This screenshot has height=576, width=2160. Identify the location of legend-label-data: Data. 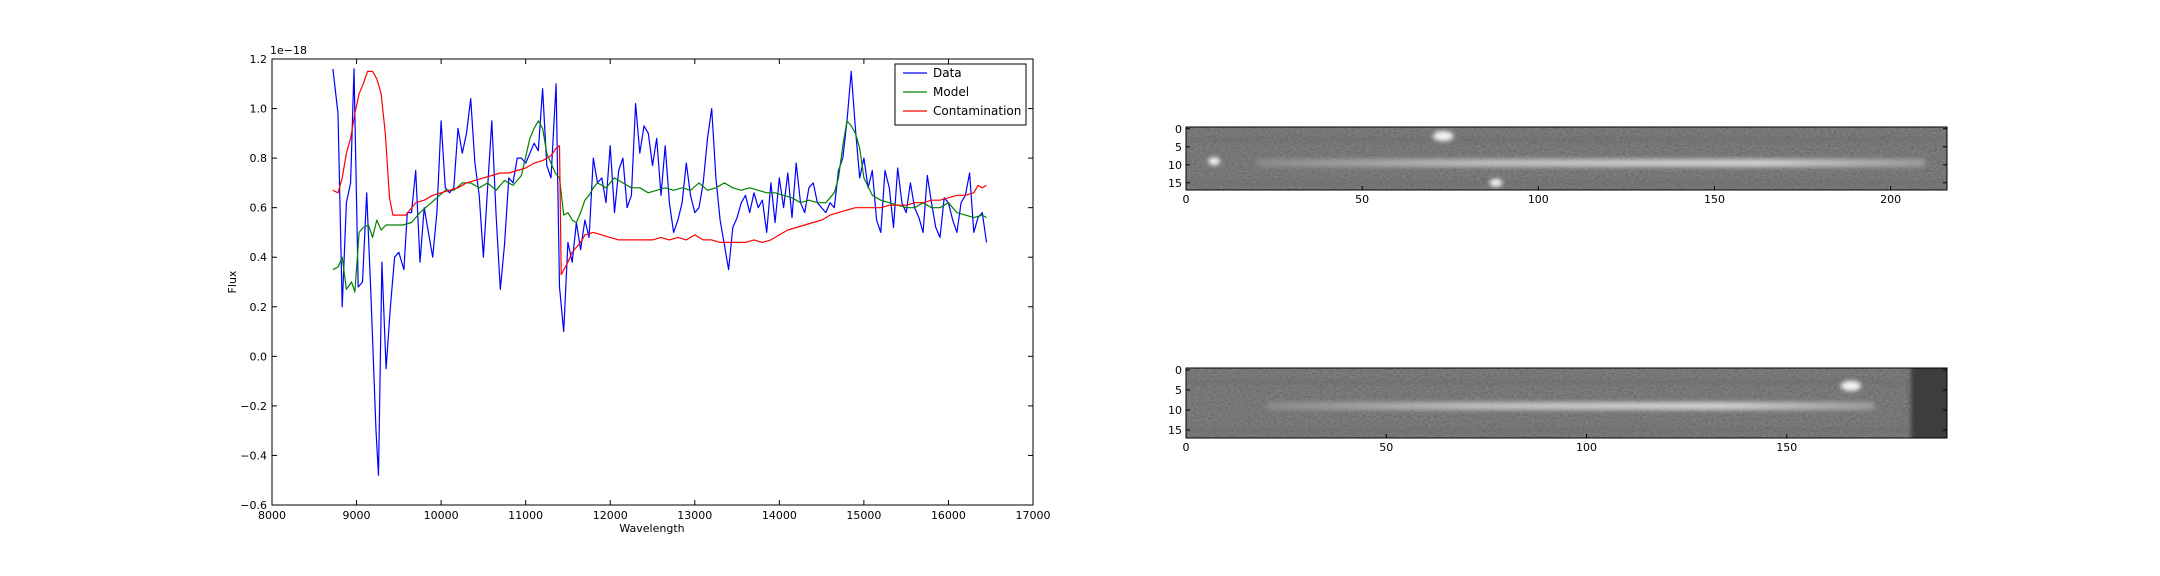
(947, 73).